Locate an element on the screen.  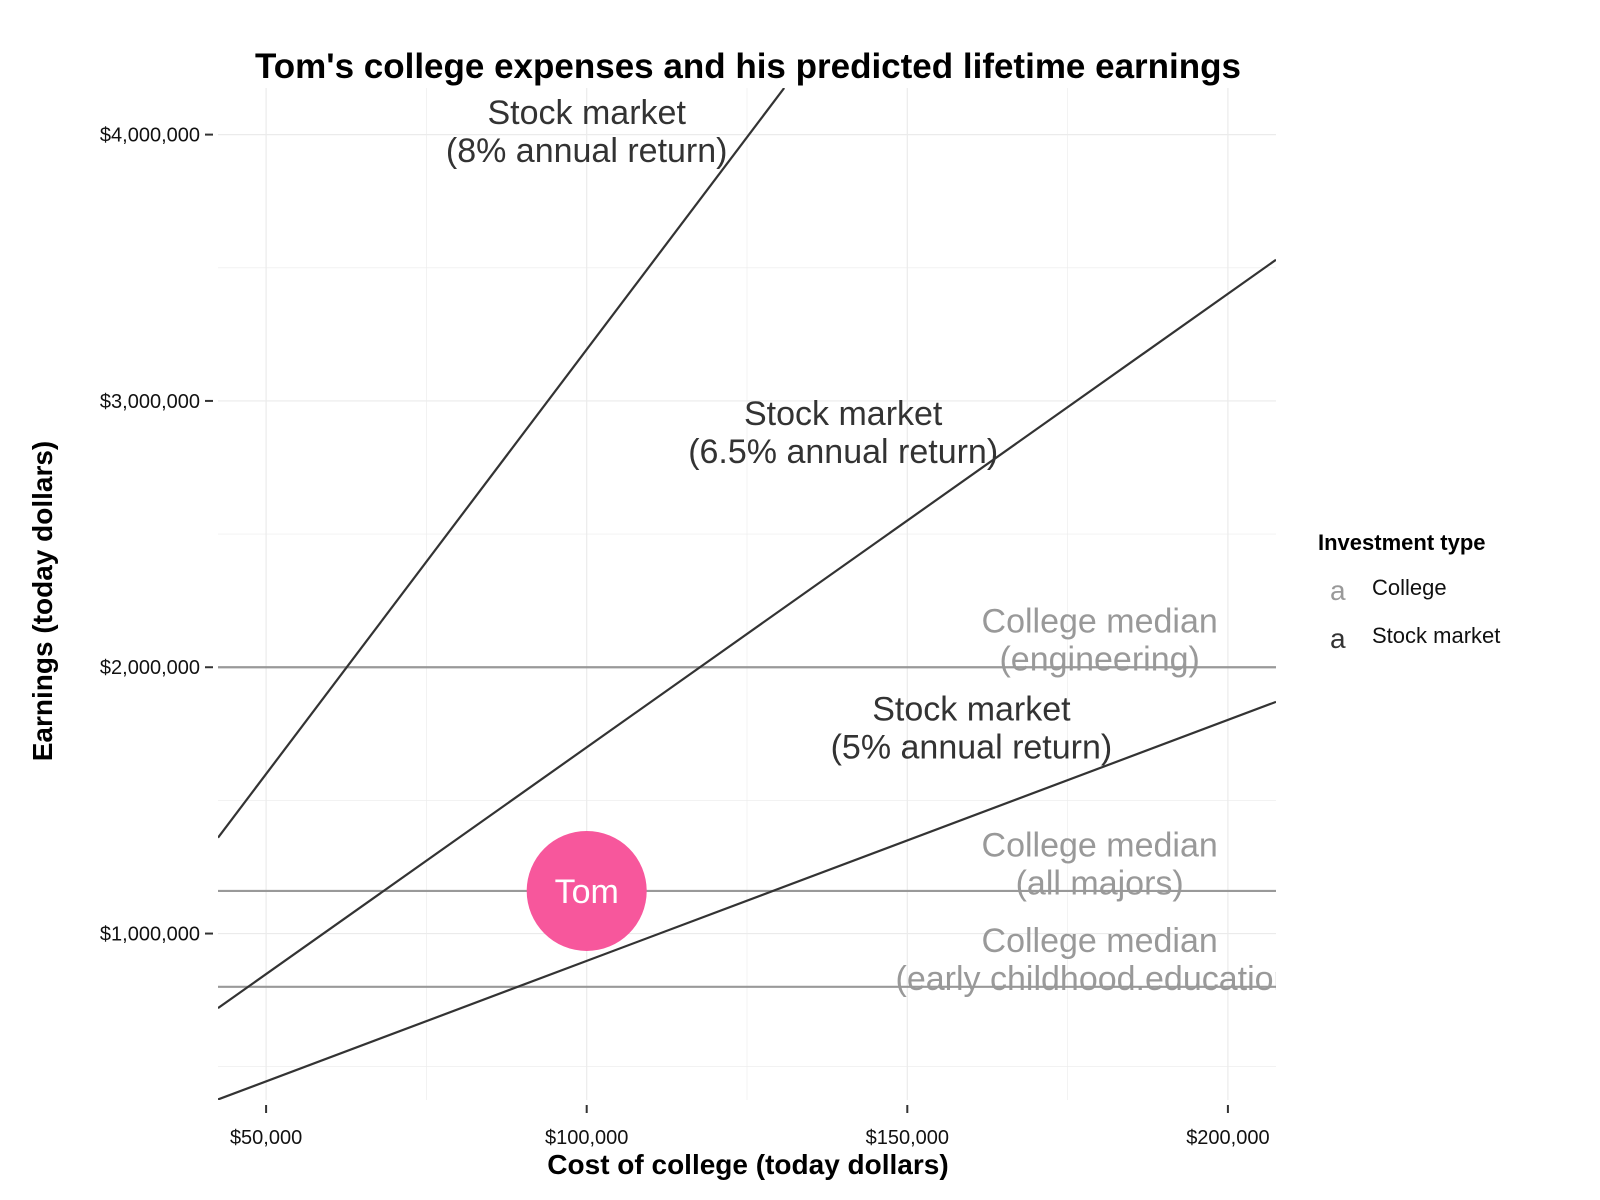
tom-point is located at coordinates (586, 890).